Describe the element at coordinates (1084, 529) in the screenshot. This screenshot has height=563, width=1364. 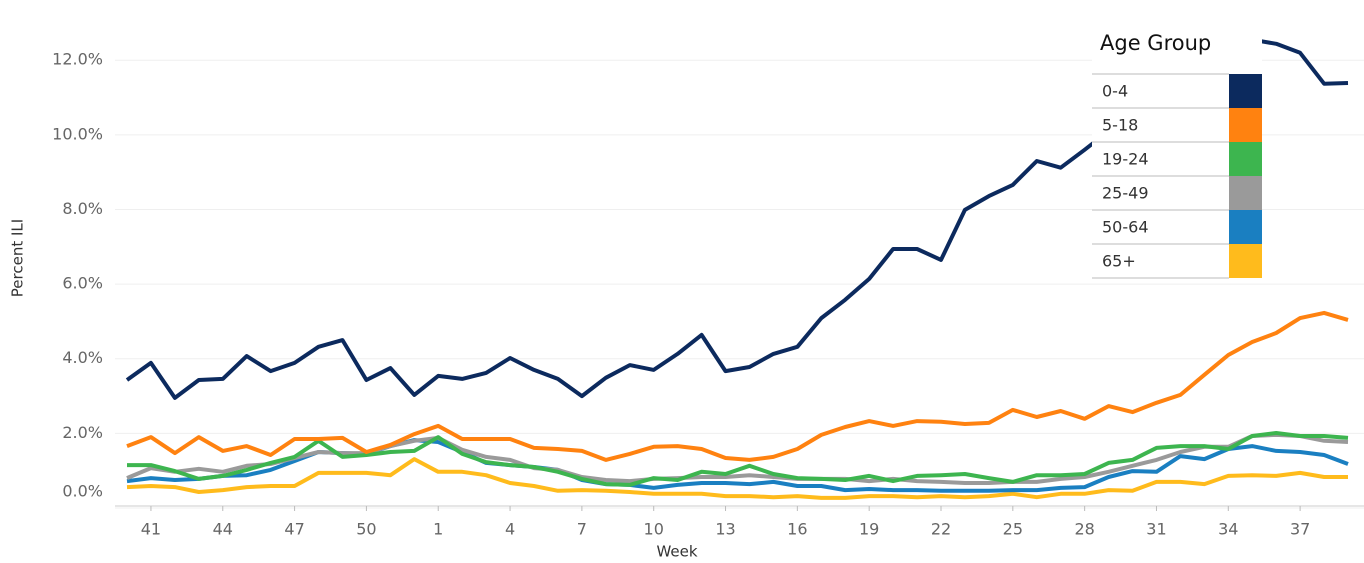
I see `x-tick-label: 28` at that location.